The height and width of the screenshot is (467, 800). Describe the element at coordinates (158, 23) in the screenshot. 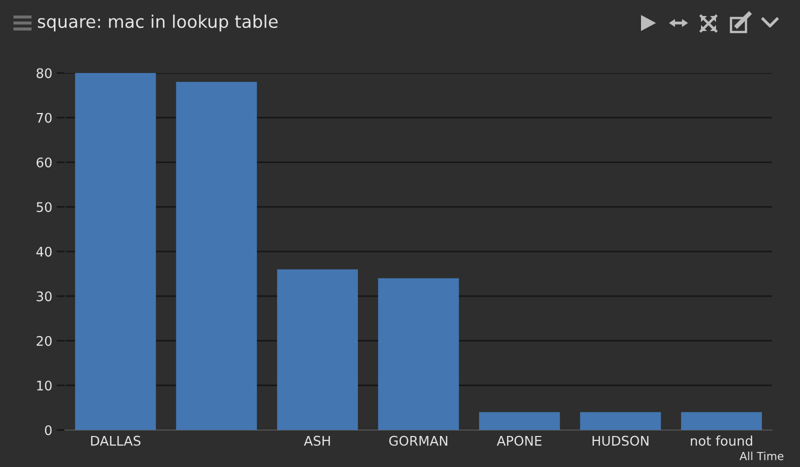

I see `chart-title: square: mac in lookup table` at that location.